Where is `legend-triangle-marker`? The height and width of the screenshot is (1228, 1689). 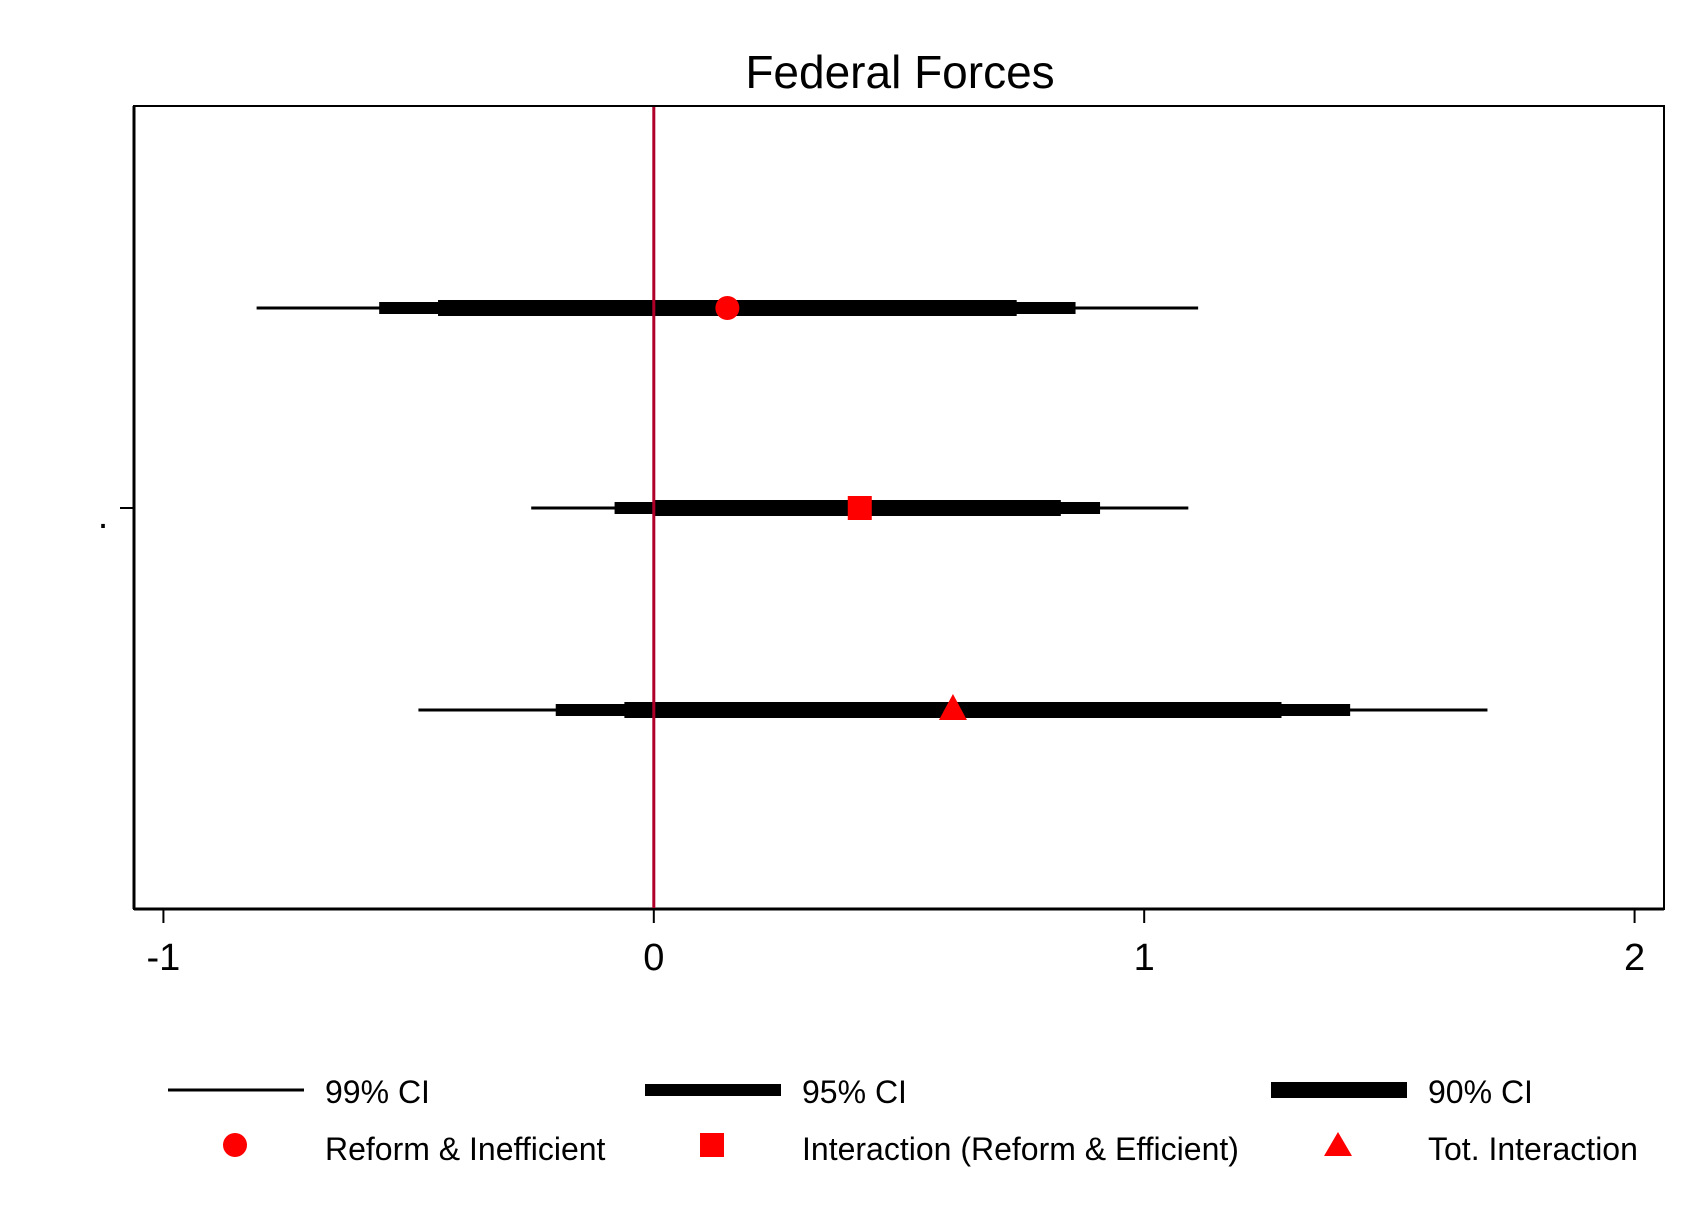
legend-triangle-marker is located at coordinates (1338, 1144).